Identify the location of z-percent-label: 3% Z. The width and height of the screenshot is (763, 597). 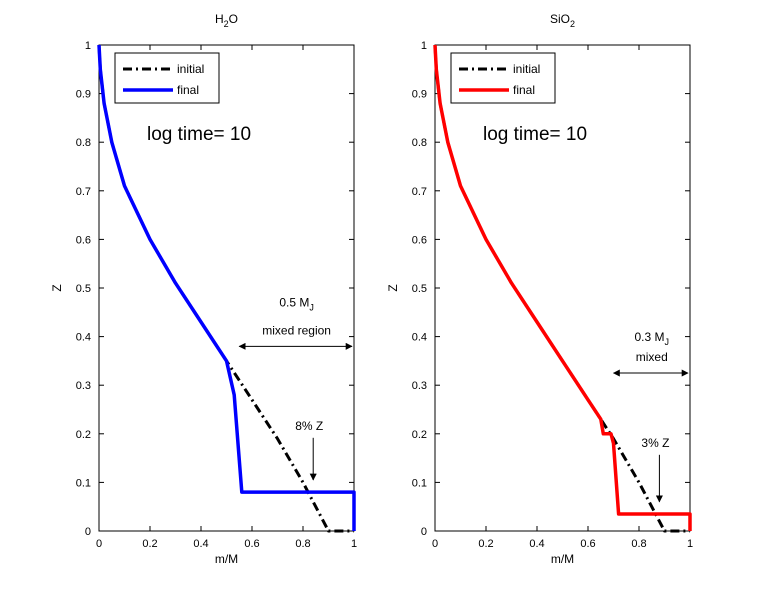
(655, 443).